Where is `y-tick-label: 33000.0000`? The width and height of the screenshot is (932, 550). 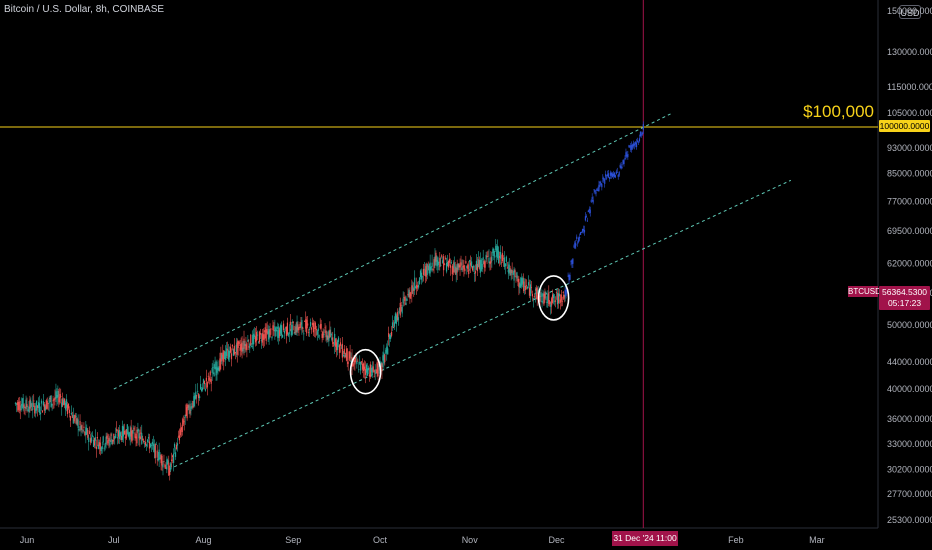 y-tick-label: 33000.0000 is located at coordinates (909, 444).